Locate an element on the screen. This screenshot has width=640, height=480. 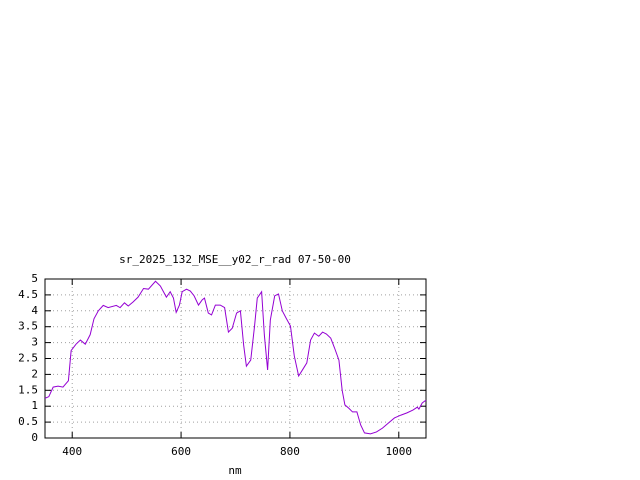
y-tick-label: 2 is located at coordinates (34, 373).